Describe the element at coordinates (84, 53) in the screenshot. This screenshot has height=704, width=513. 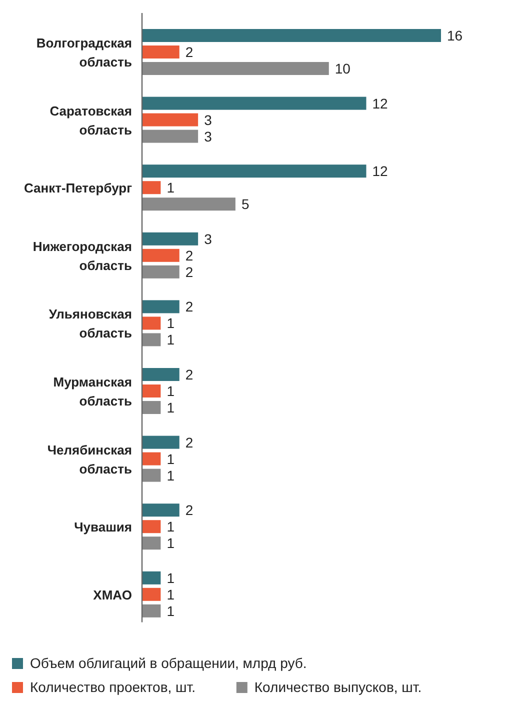
I see `y-tick-label: Волгоградская область` at that location.